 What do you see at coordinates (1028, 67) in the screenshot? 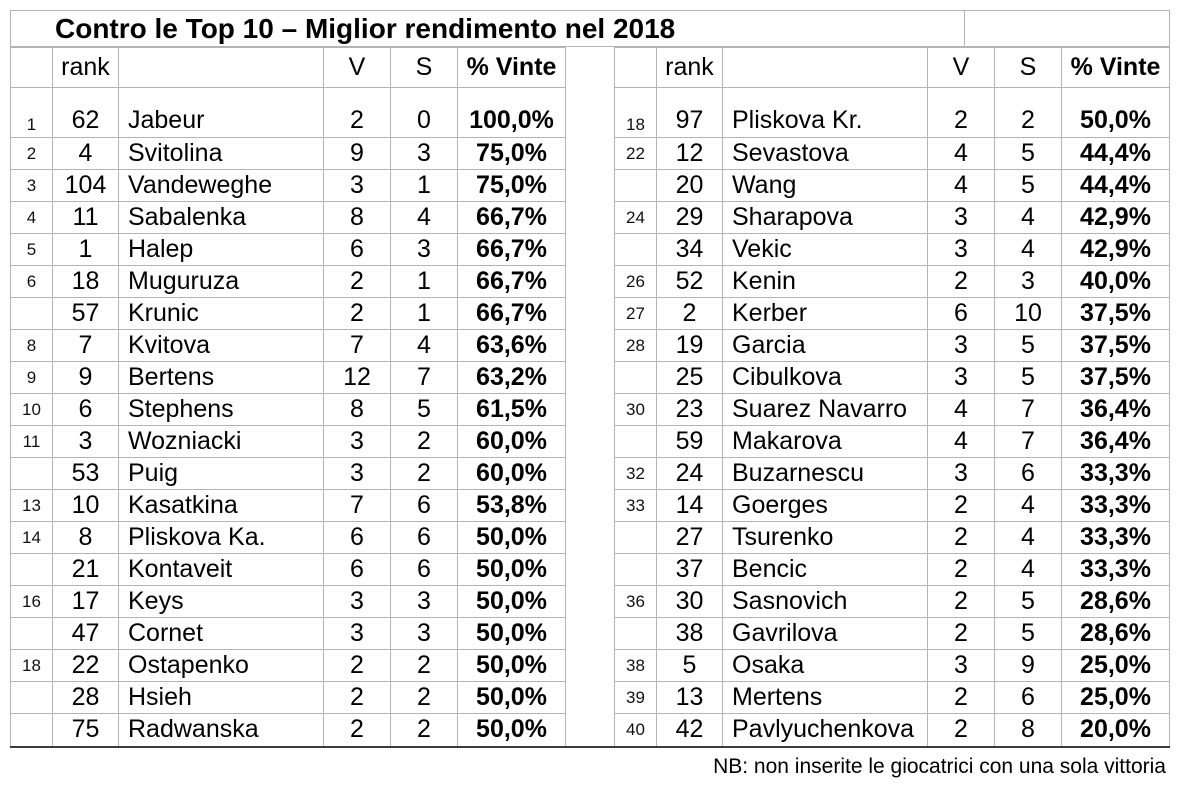
I see `losses-header: S` at bounding box center [1028, 67].